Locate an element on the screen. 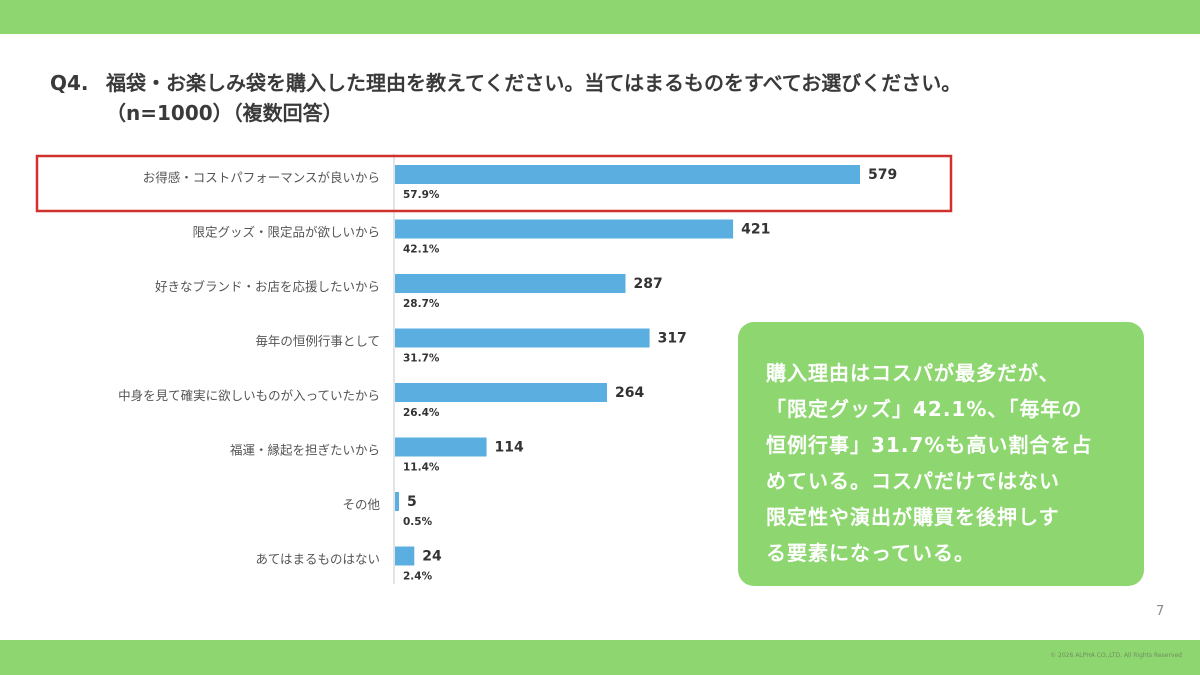 Image resolution: width=1200 pixels, height=675 pixels. percent-label: 31.7% is located at coordinates (421, 359).